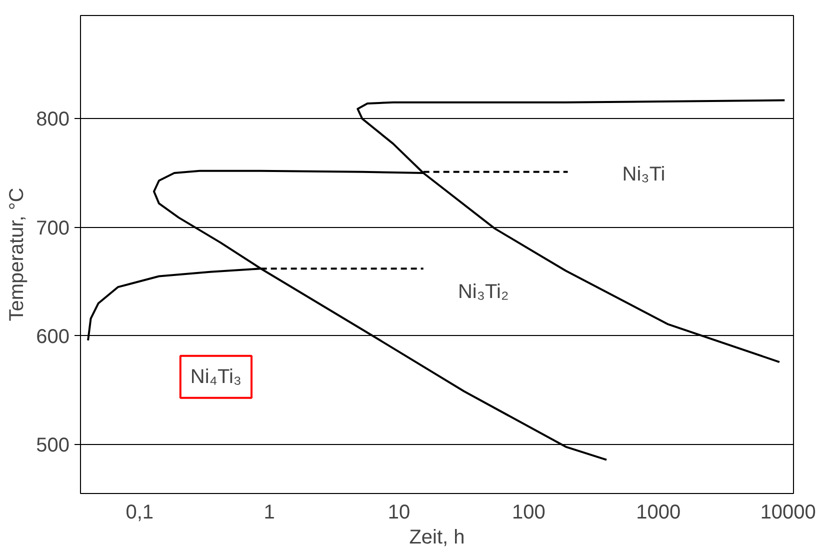 The image size is (833, 553). I want to click on annotation: Ni₄Ti₃, so click(216, 377).